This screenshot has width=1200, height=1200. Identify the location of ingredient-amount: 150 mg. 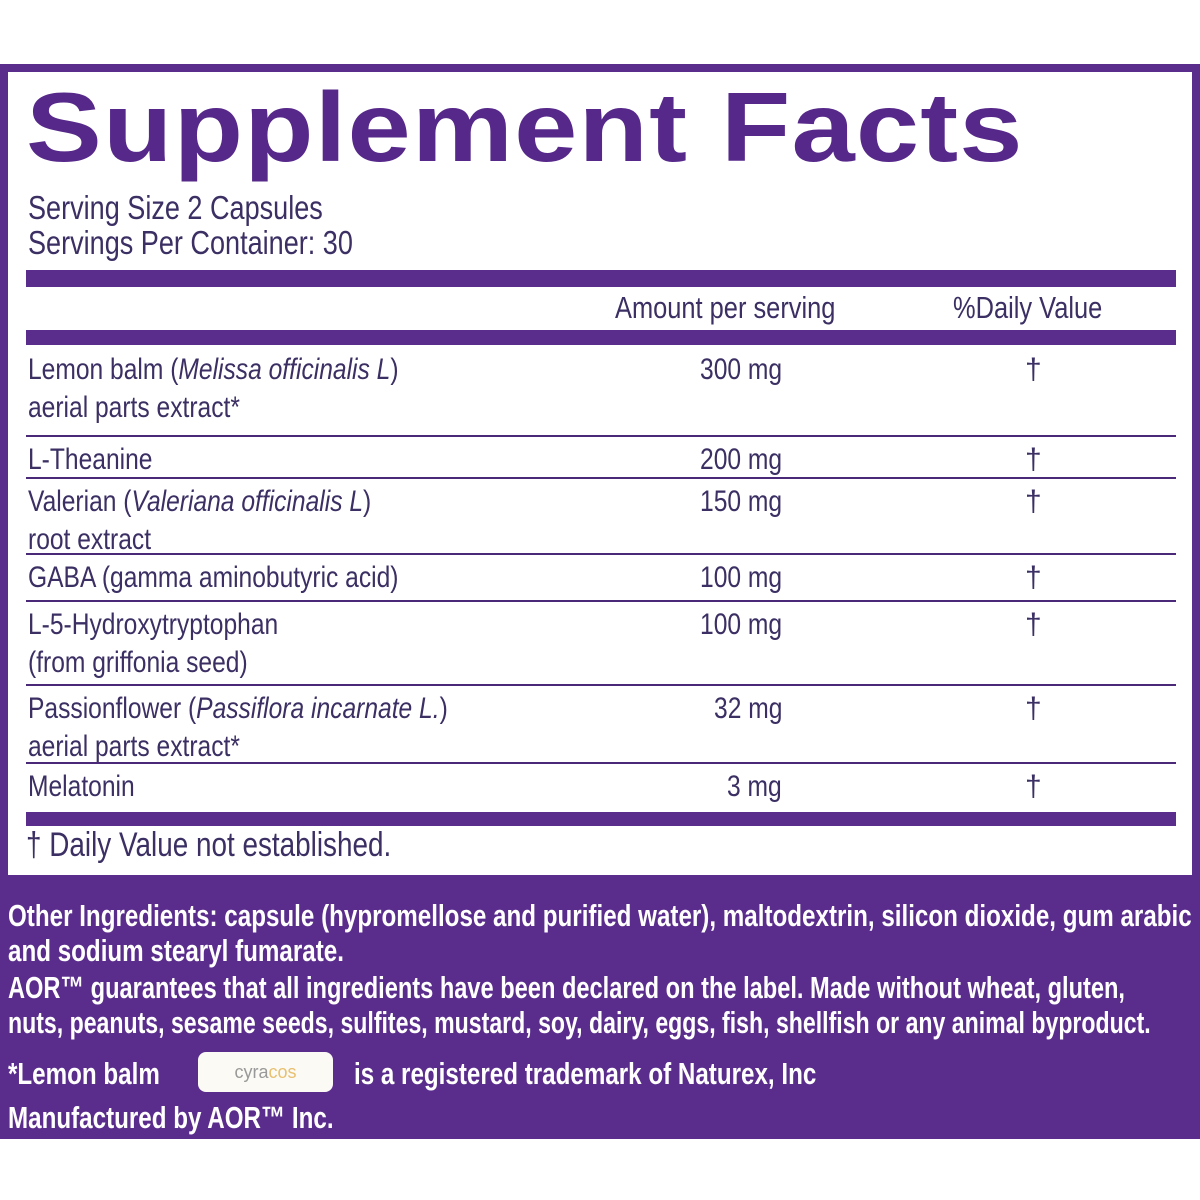
(740, 501).